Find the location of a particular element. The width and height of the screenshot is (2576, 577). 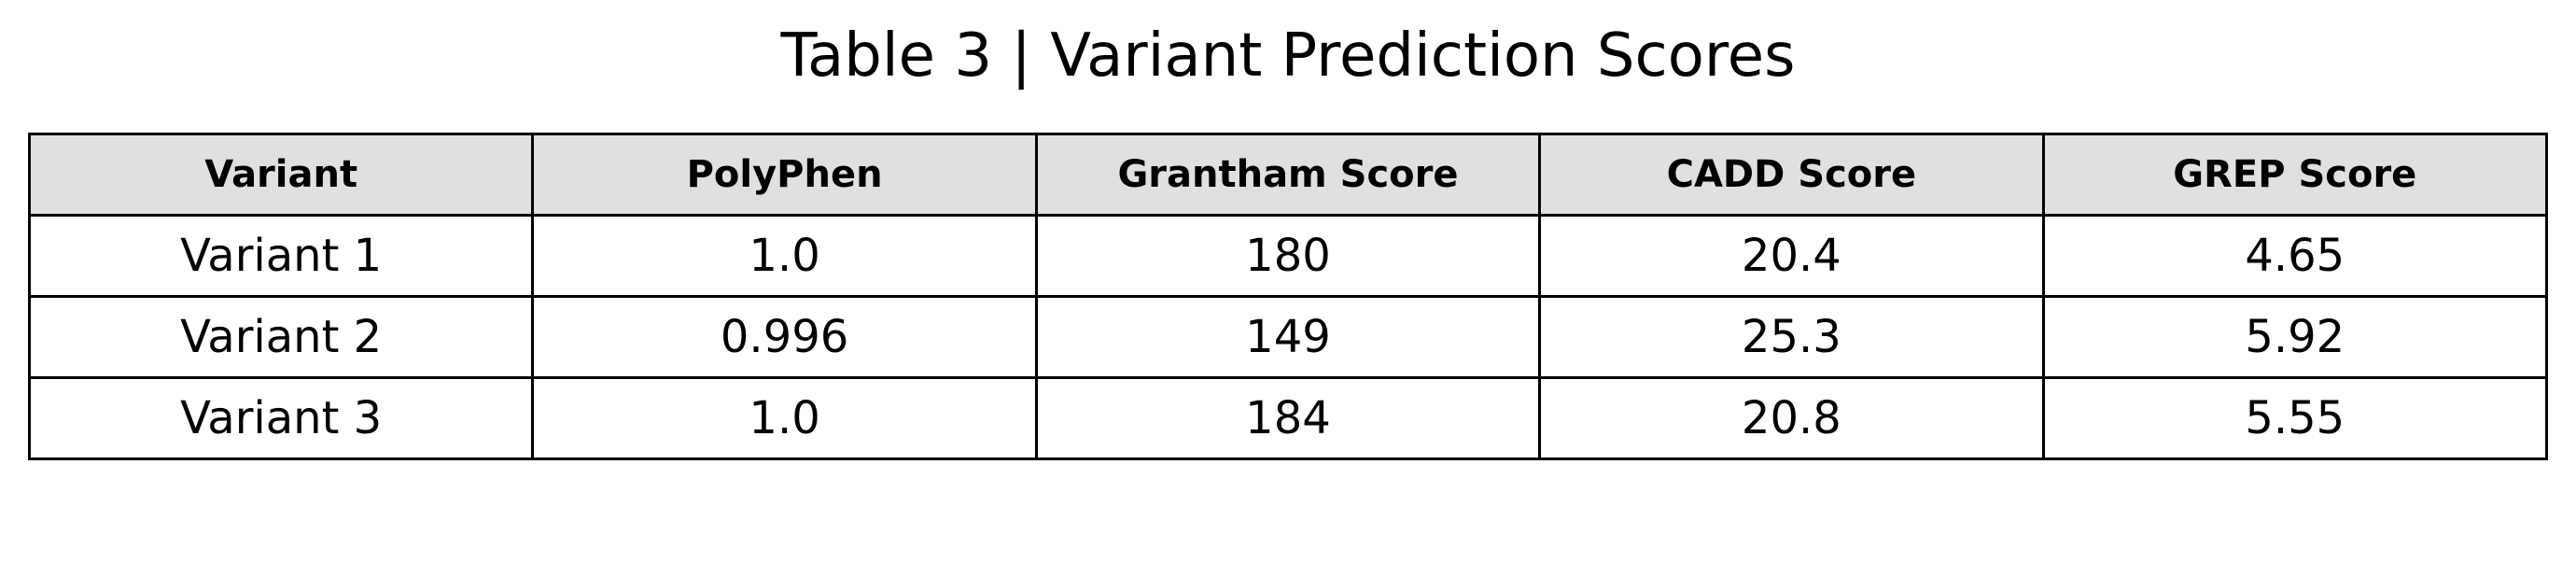

table-cell: 184 is located at coordinates (1288, 418).